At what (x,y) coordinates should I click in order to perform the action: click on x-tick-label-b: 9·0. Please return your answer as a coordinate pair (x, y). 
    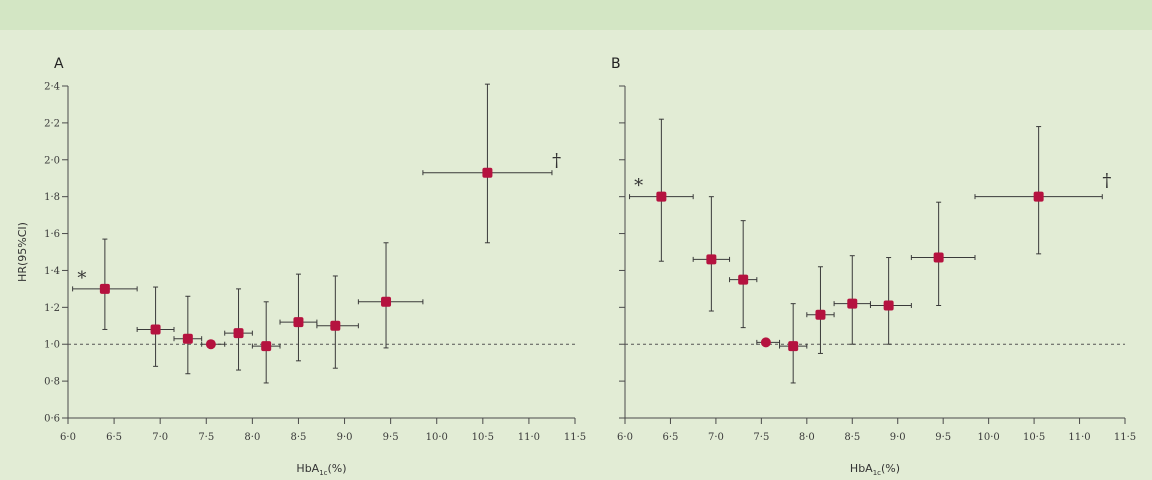
    Looking at the image, I should click on (898, 437).